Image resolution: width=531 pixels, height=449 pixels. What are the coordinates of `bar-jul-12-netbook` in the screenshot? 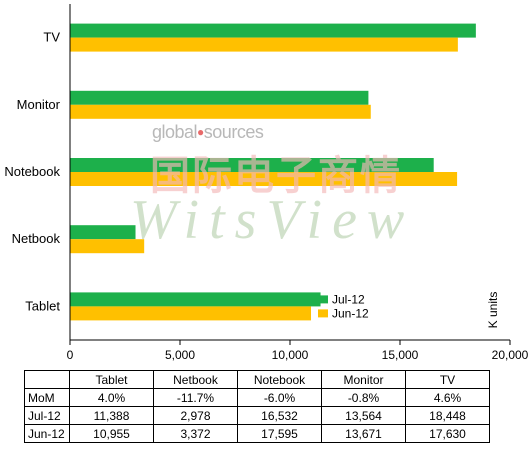 It's located at (103, 232).